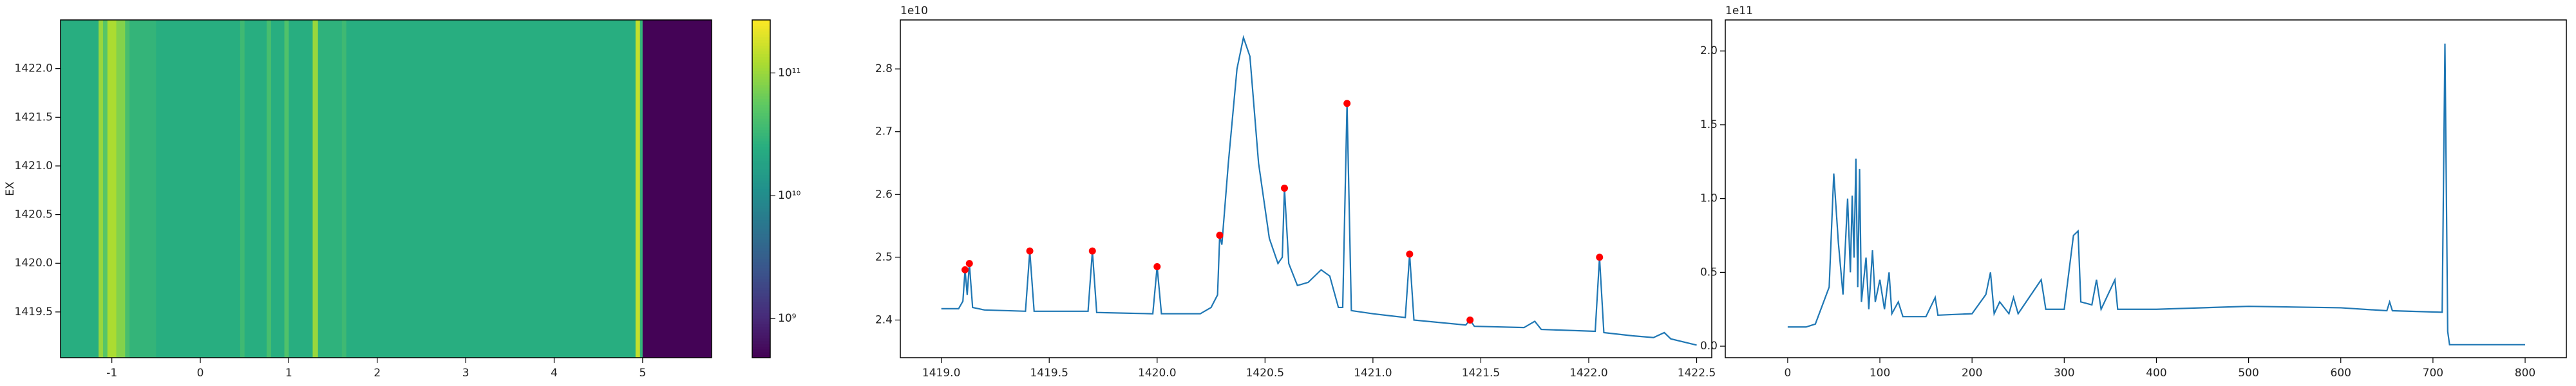 The width and height of the screenshot is (2576, 386). What do you see at coordinates (1709, 272) in the screenshot?
I see `y-tick-label: 0.5` at bounding box center [1709, 272].